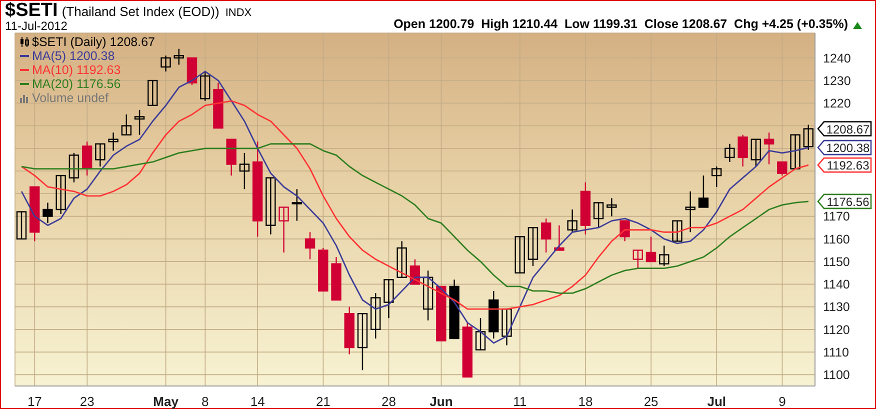 This screenshot has height=409, width=876. I want to click on x-tick-label: 8, so click(205, 401).